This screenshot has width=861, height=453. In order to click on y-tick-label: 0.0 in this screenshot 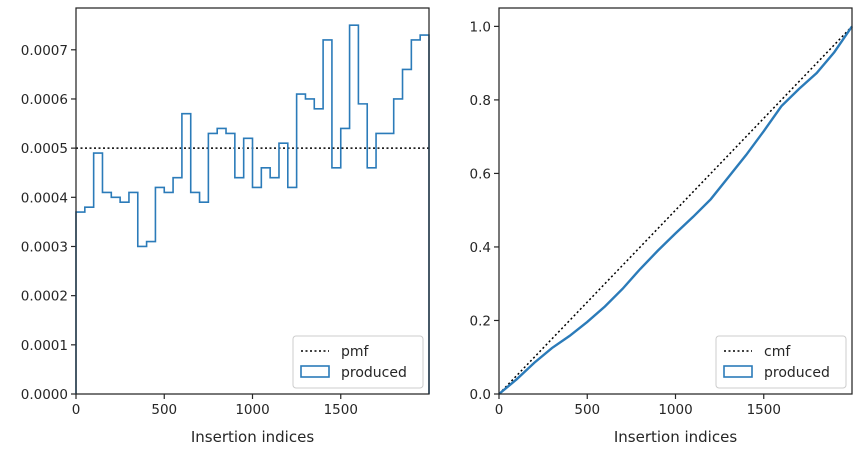, I will do `click(480, 395)`.